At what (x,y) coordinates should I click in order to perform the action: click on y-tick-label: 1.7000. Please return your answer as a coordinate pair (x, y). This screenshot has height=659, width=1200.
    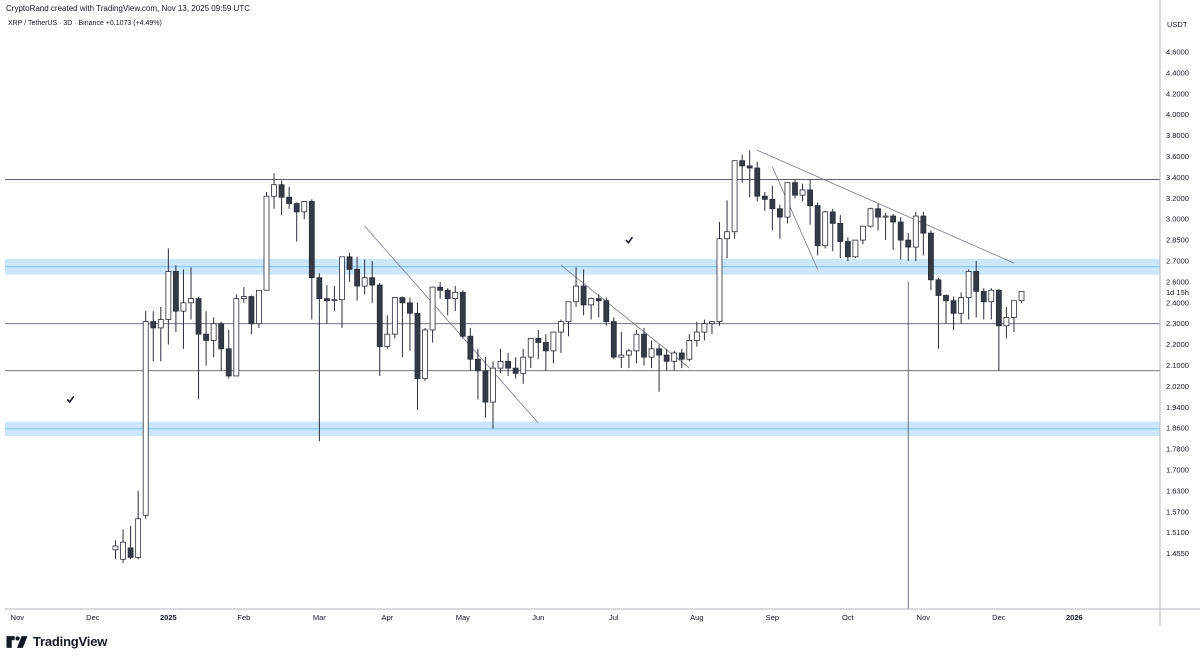
    Looking at the image, I should click on (1177, 470).